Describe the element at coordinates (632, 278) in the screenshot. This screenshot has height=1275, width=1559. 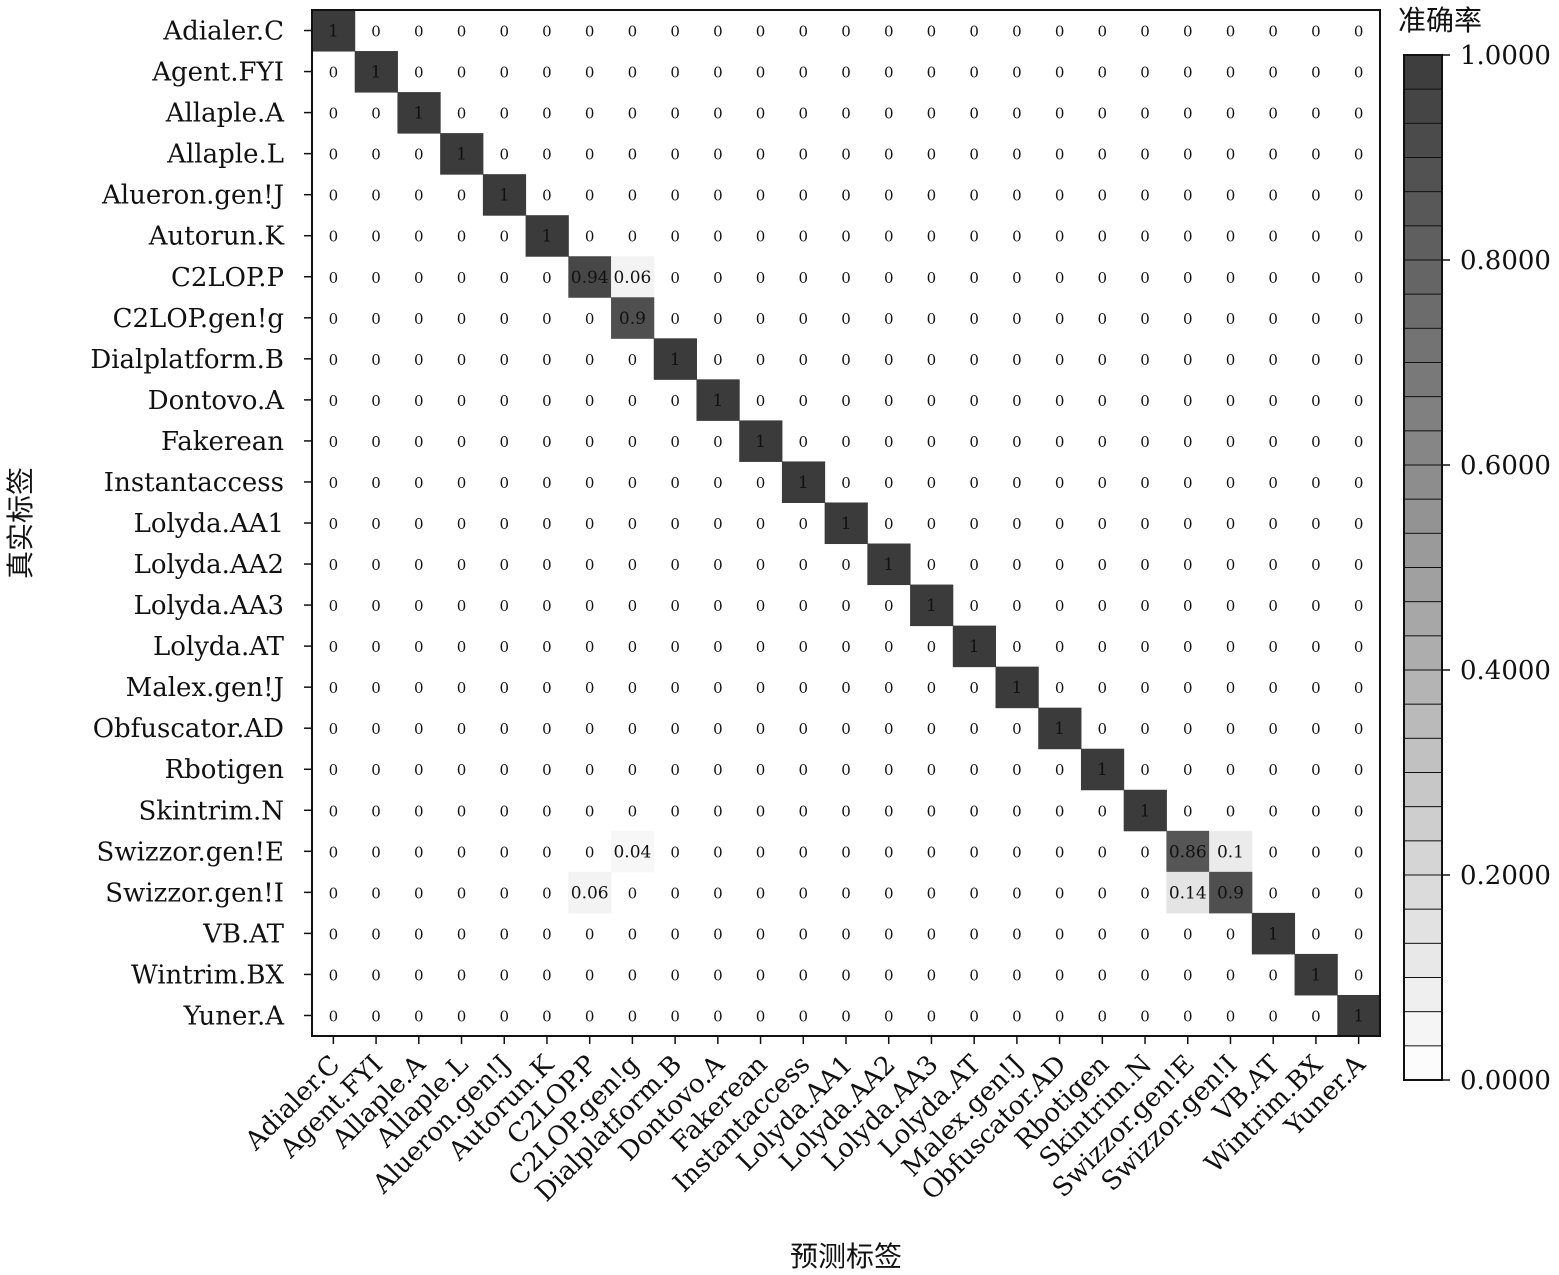
I see `cell-value-label: 0.06` at that location.